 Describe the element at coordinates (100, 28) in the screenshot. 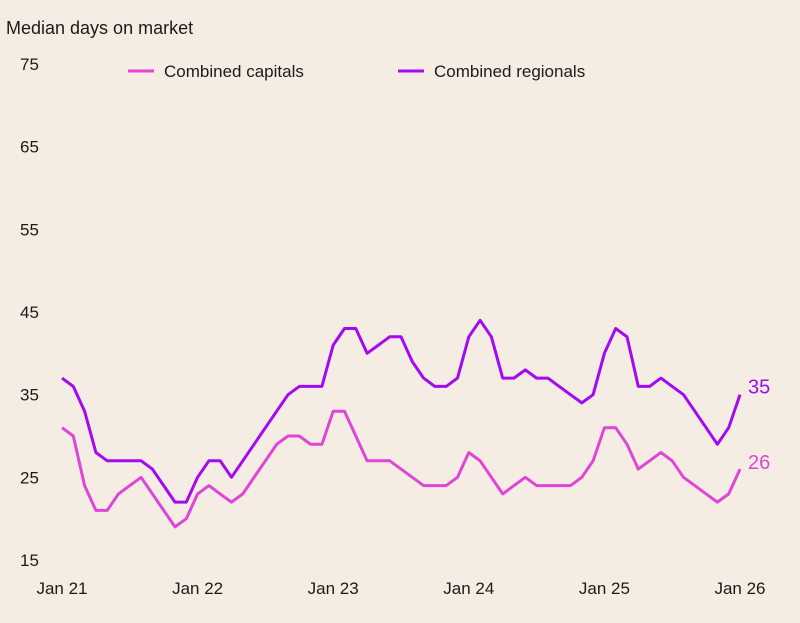

I see `y-axis-label: Median days on market` at that location.